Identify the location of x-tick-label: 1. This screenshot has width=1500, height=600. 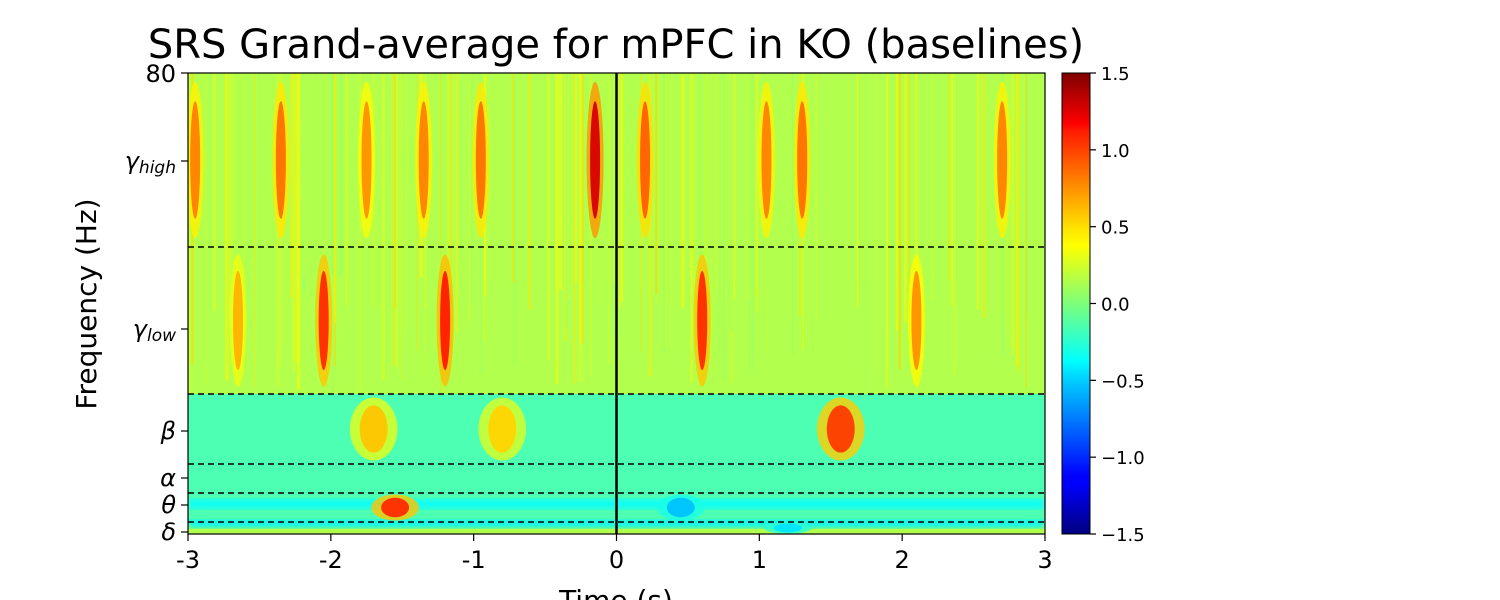
(759, 560).